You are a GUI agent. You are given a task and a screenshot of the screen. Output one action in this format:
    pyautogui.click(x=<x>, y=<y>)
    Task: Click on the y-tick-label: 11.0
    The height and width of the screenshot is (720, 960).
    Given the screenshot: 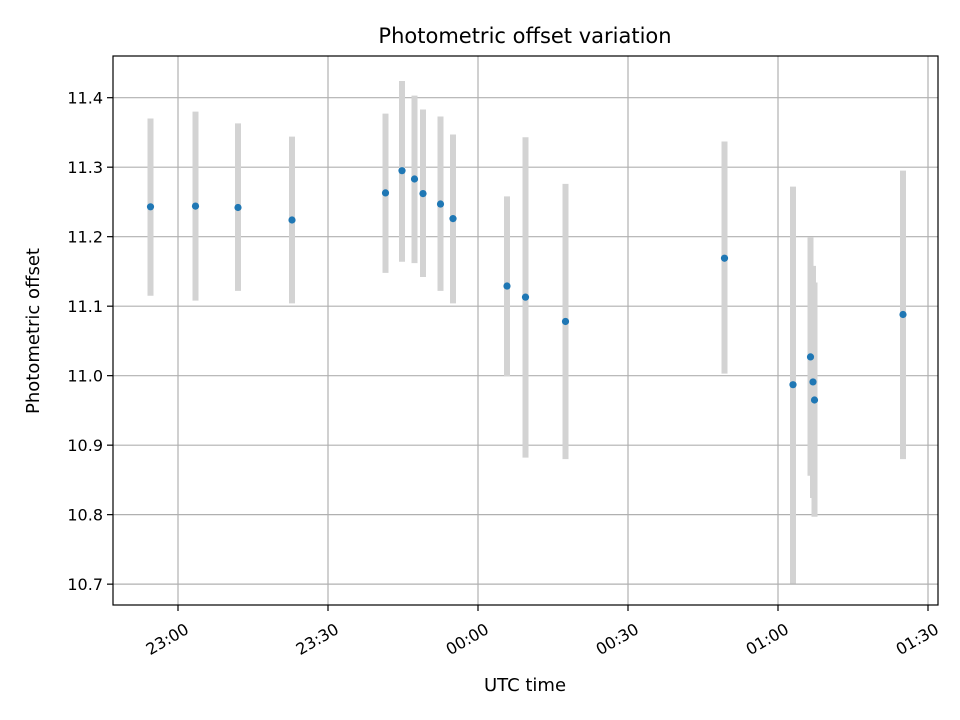 What is the action you would take?
    pyautogui.click(x=85, y=376)
    